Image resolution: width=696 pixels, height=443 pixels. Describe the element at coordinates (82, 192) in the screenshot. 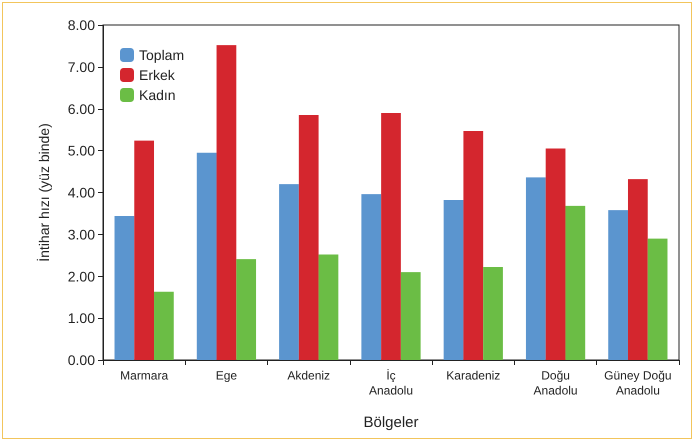

I see `y-tick-label: 4.00` at that location.